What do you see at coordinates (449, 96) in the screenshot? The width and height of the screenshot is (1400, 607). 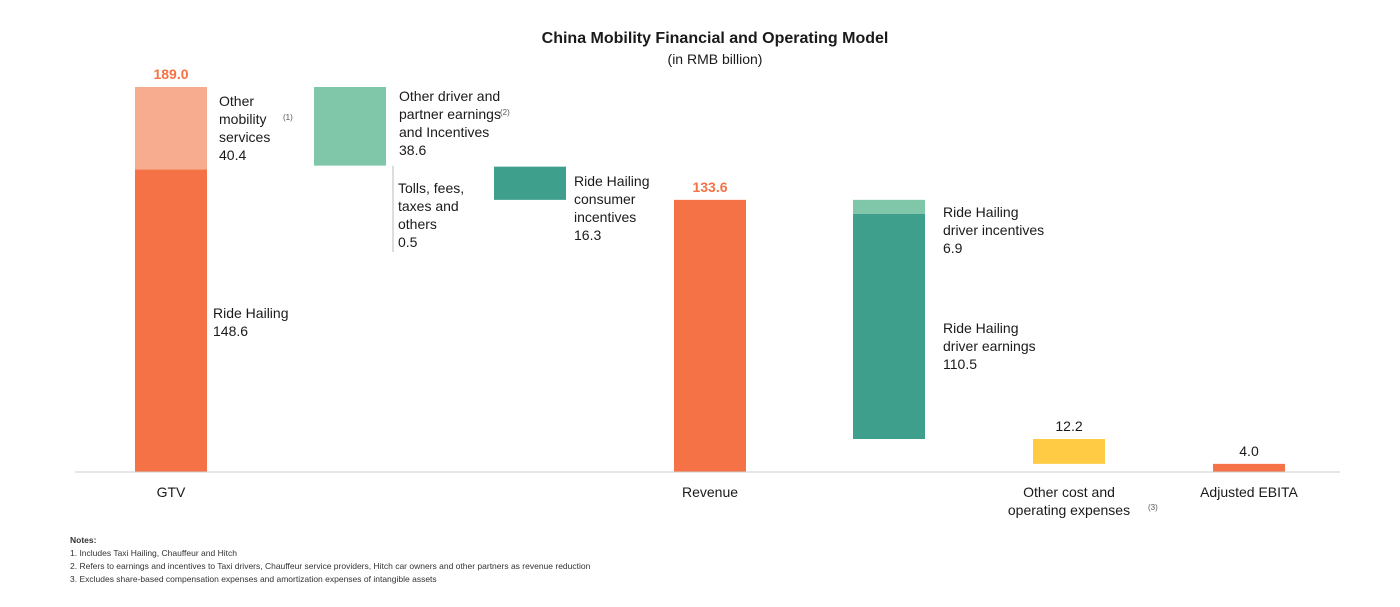 I see `label-other-driver-1-line-1: Other driver and` at bounding box center [449, 96].